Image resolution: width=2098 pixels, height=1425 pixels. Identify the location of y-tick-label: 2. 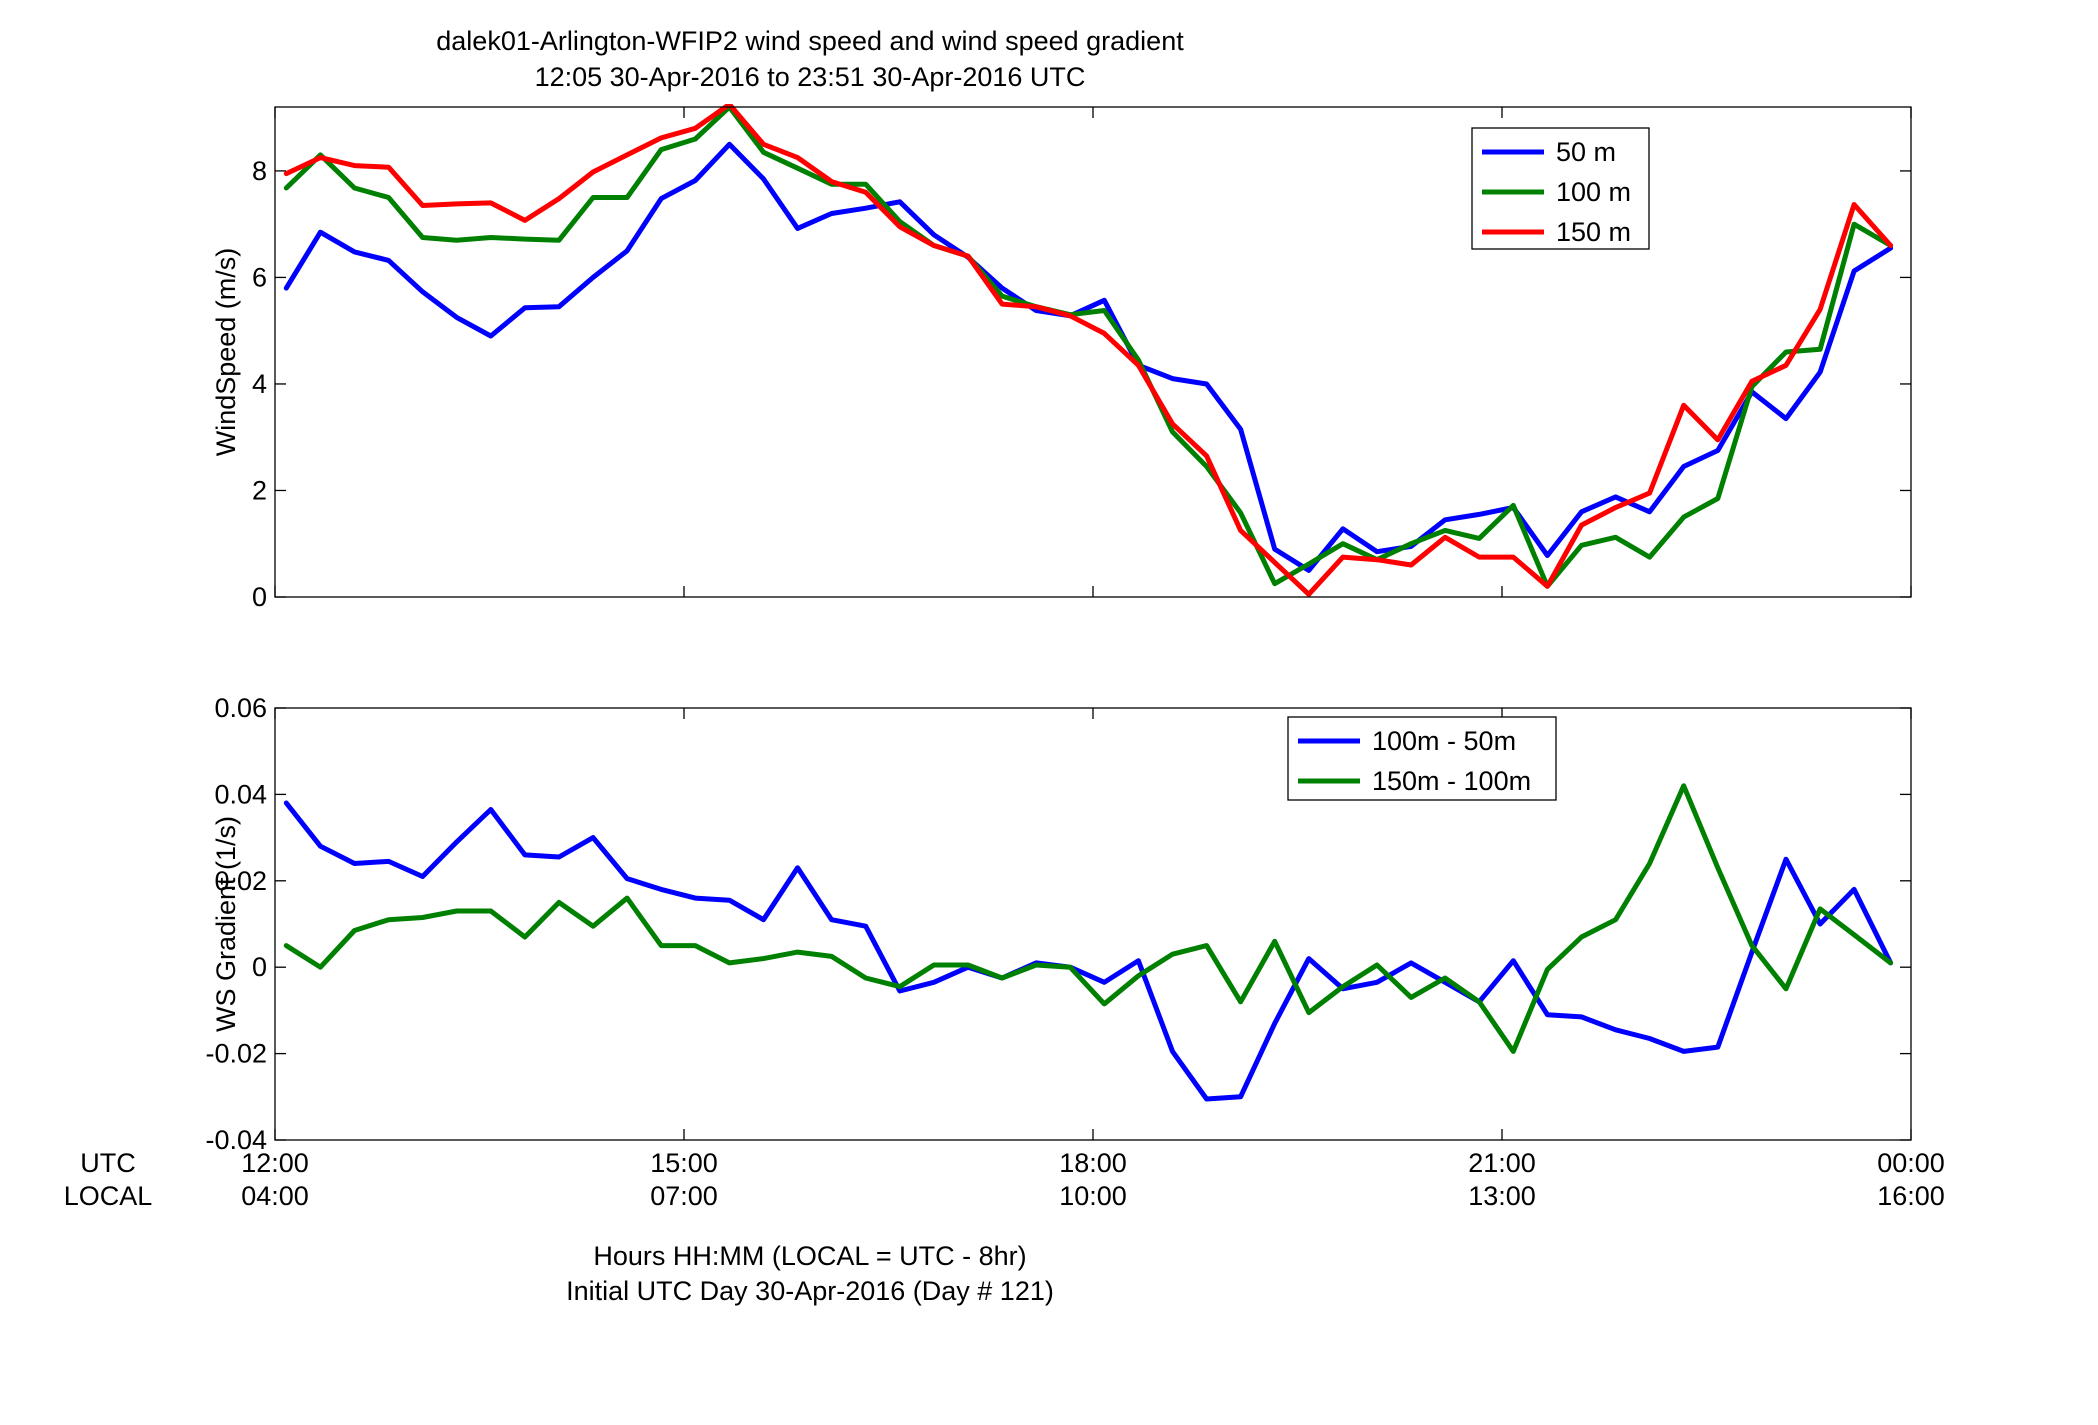
(259, 490).